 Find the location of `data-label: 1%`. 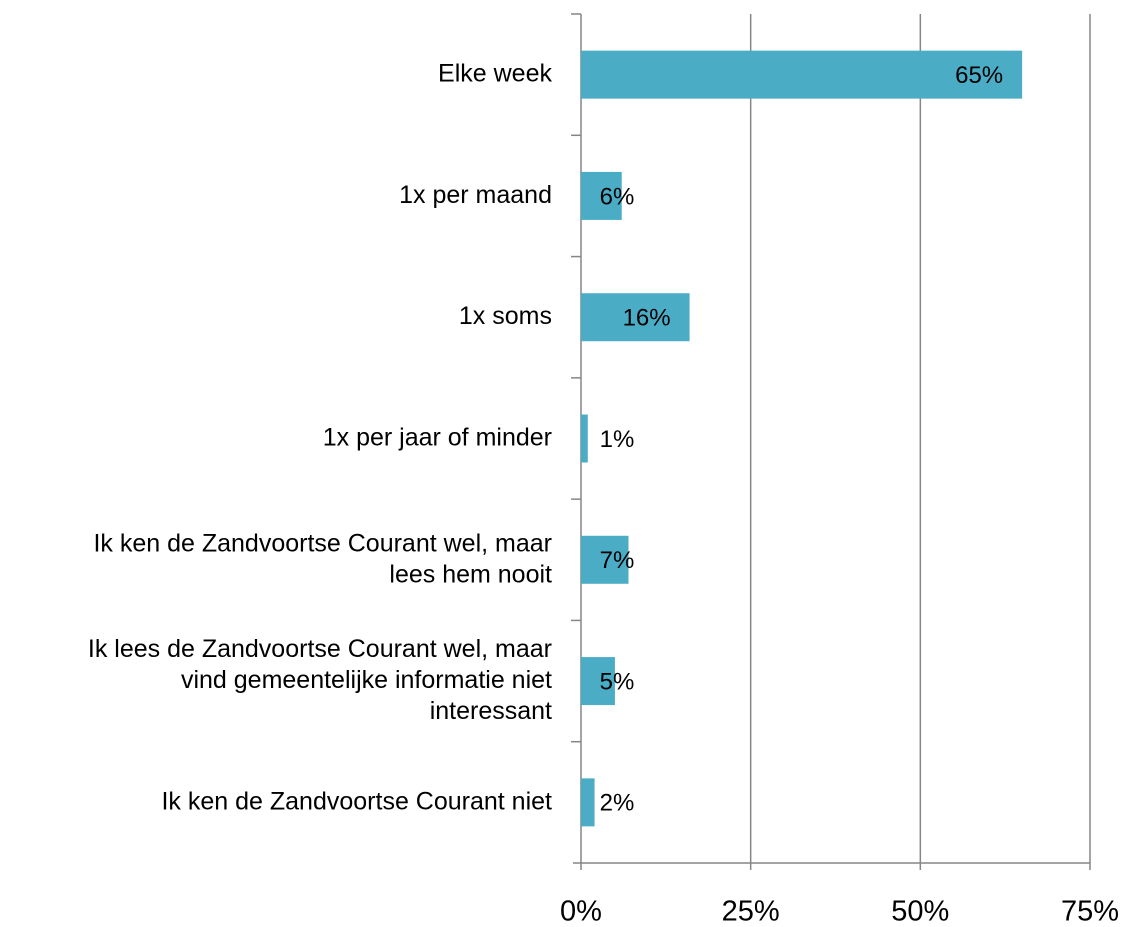

data-label: 1% is located at coordinates (617, 439).